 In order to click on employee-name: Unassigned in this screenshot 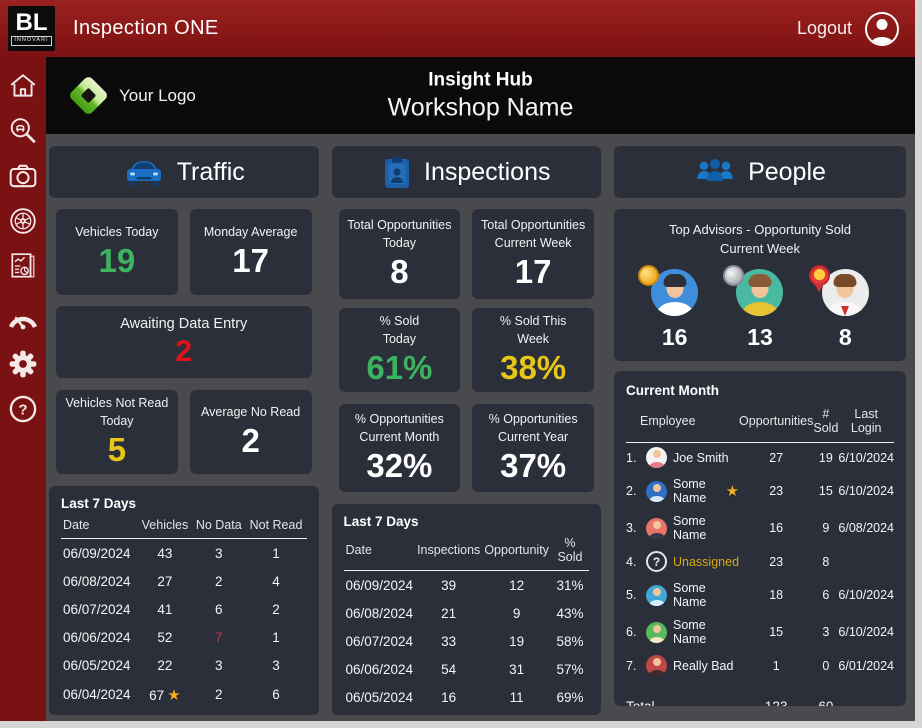, I will do `click(706, 561)`.